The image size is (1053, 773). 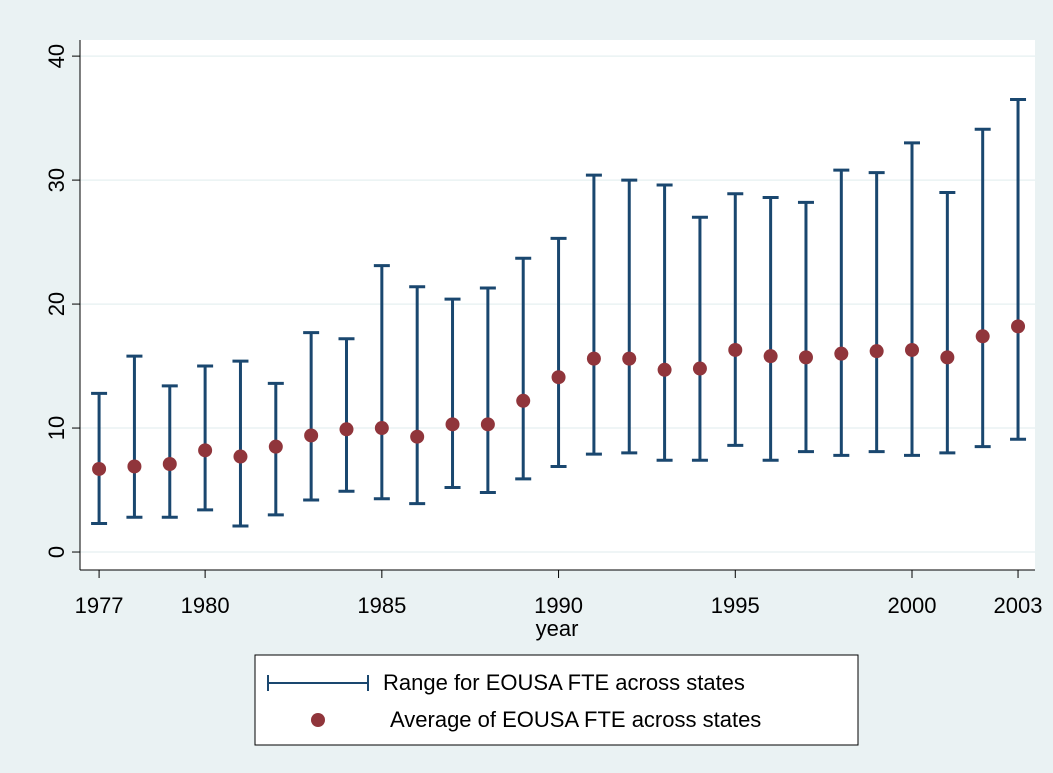 I want to click on legend-label: Range for EOUSA FTE across states, so click(x=564, y=682).